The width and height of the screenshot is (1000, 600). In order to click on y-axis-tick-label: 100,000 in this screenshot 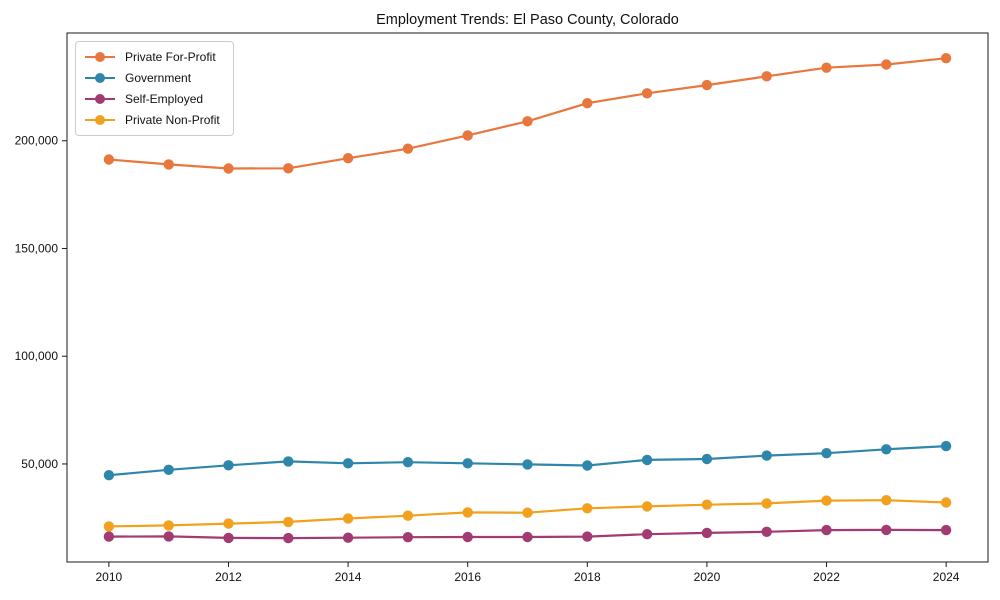, I will do `click(37, 356)`.